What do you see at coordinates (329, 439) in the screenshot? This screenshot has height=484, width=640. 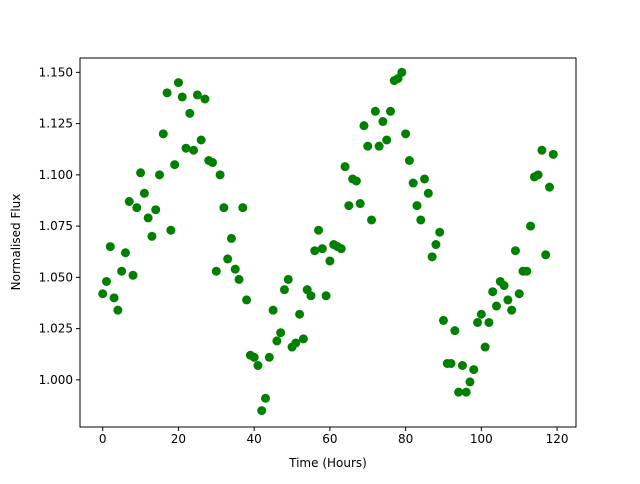 I see `x-tick-label: 60` at bounding box center [329, 439].